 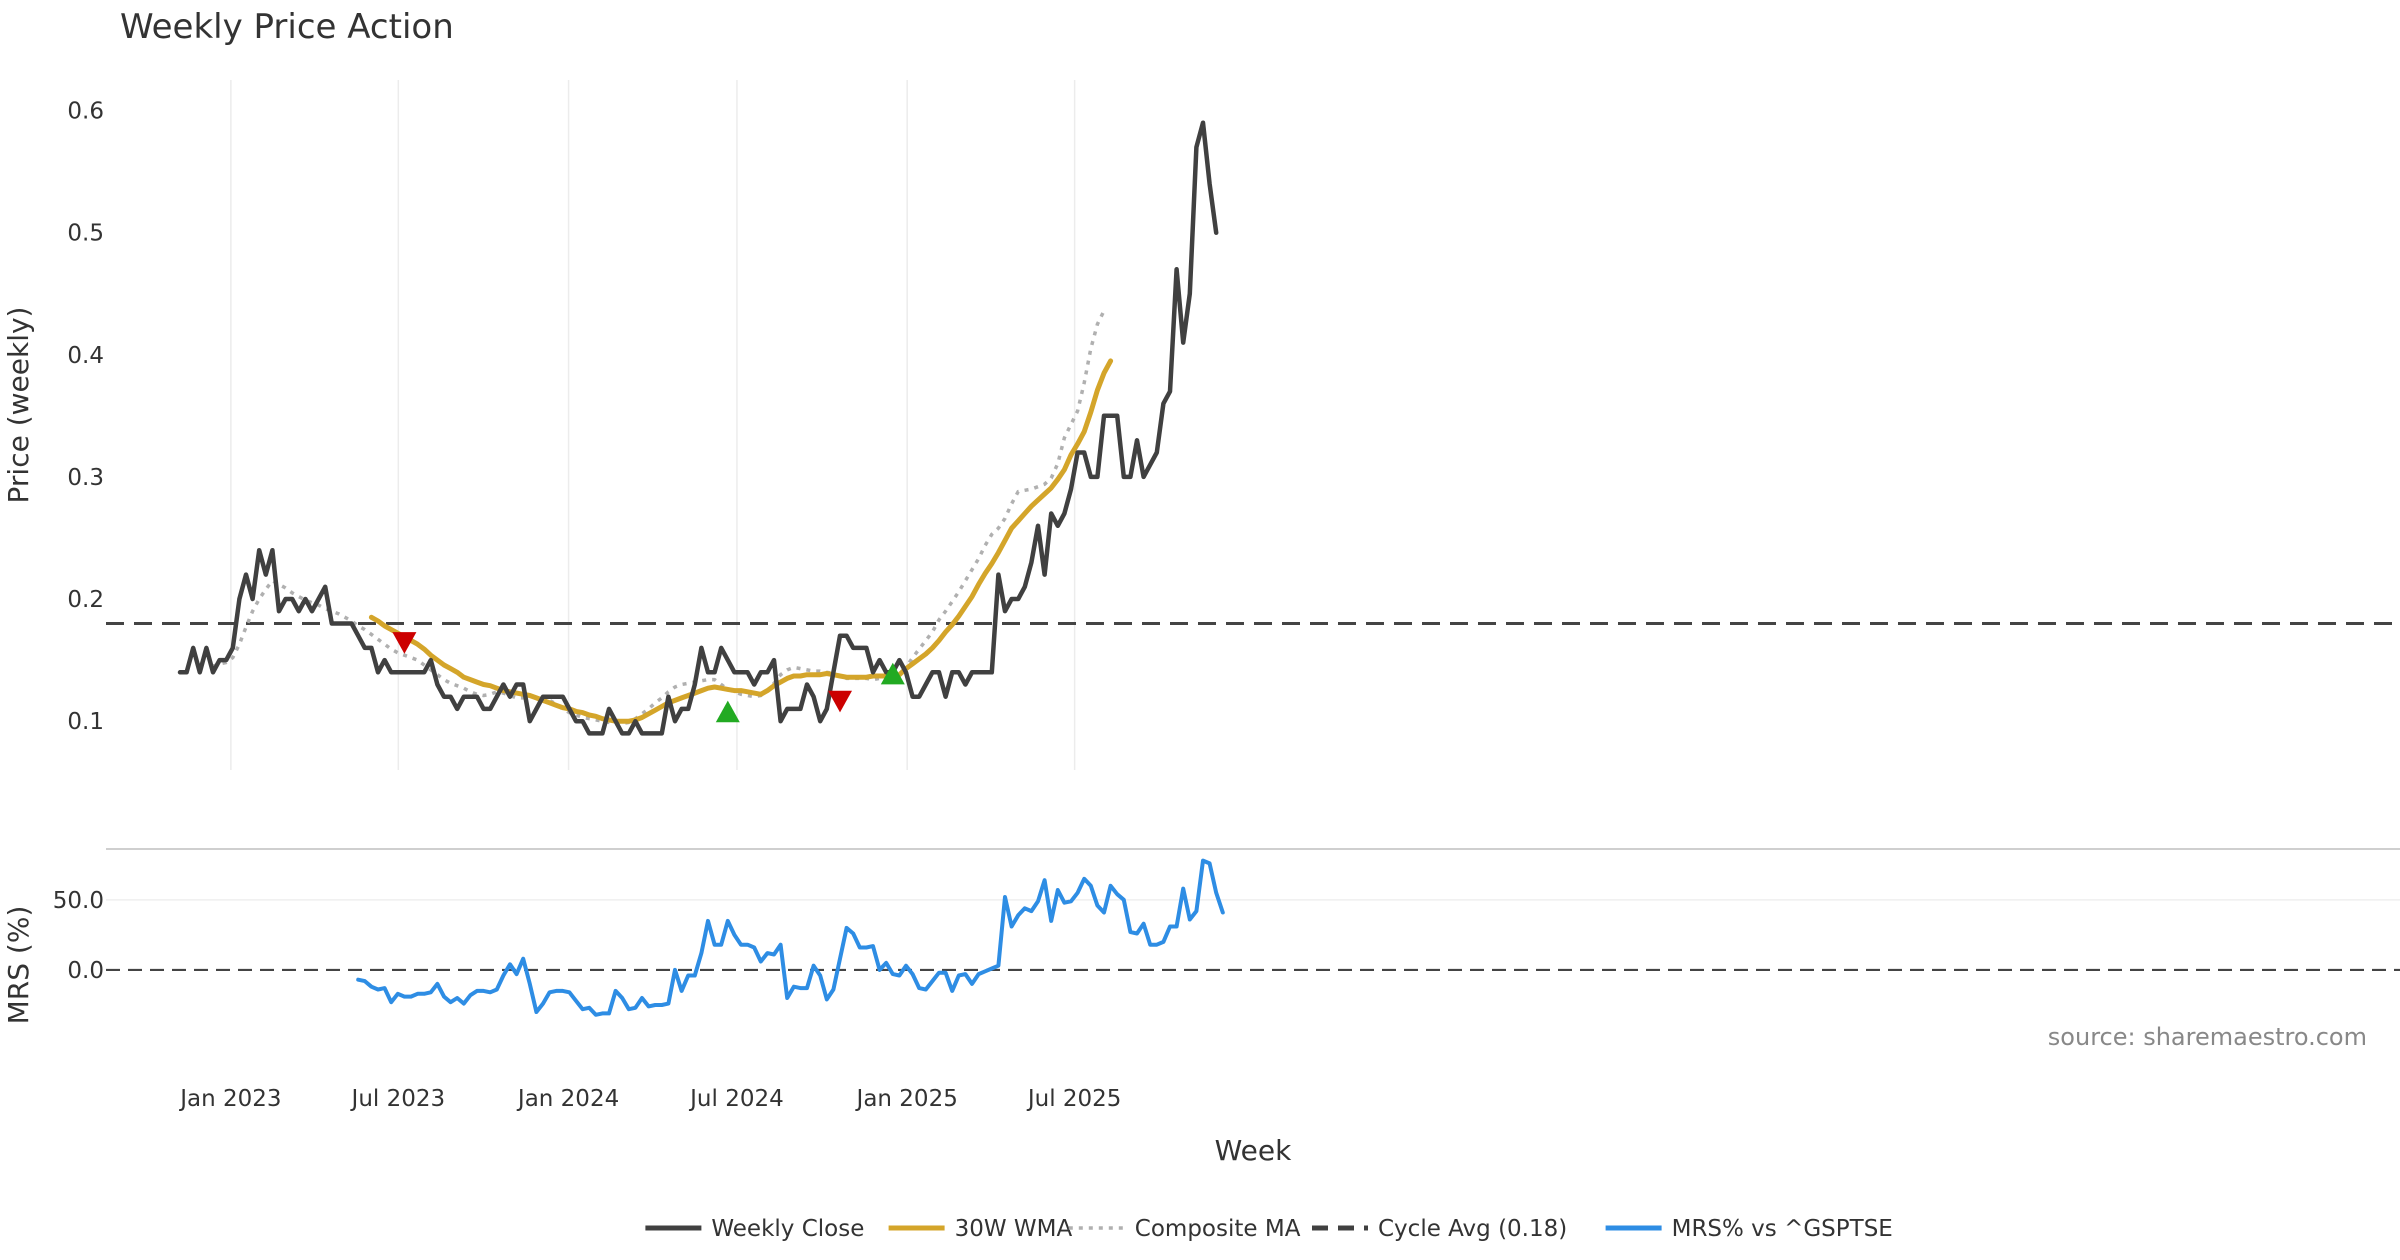 What do you see at coordinates (790, 937) in the screenshot?
I see `mrs-line` at bounding box center [790, 937].